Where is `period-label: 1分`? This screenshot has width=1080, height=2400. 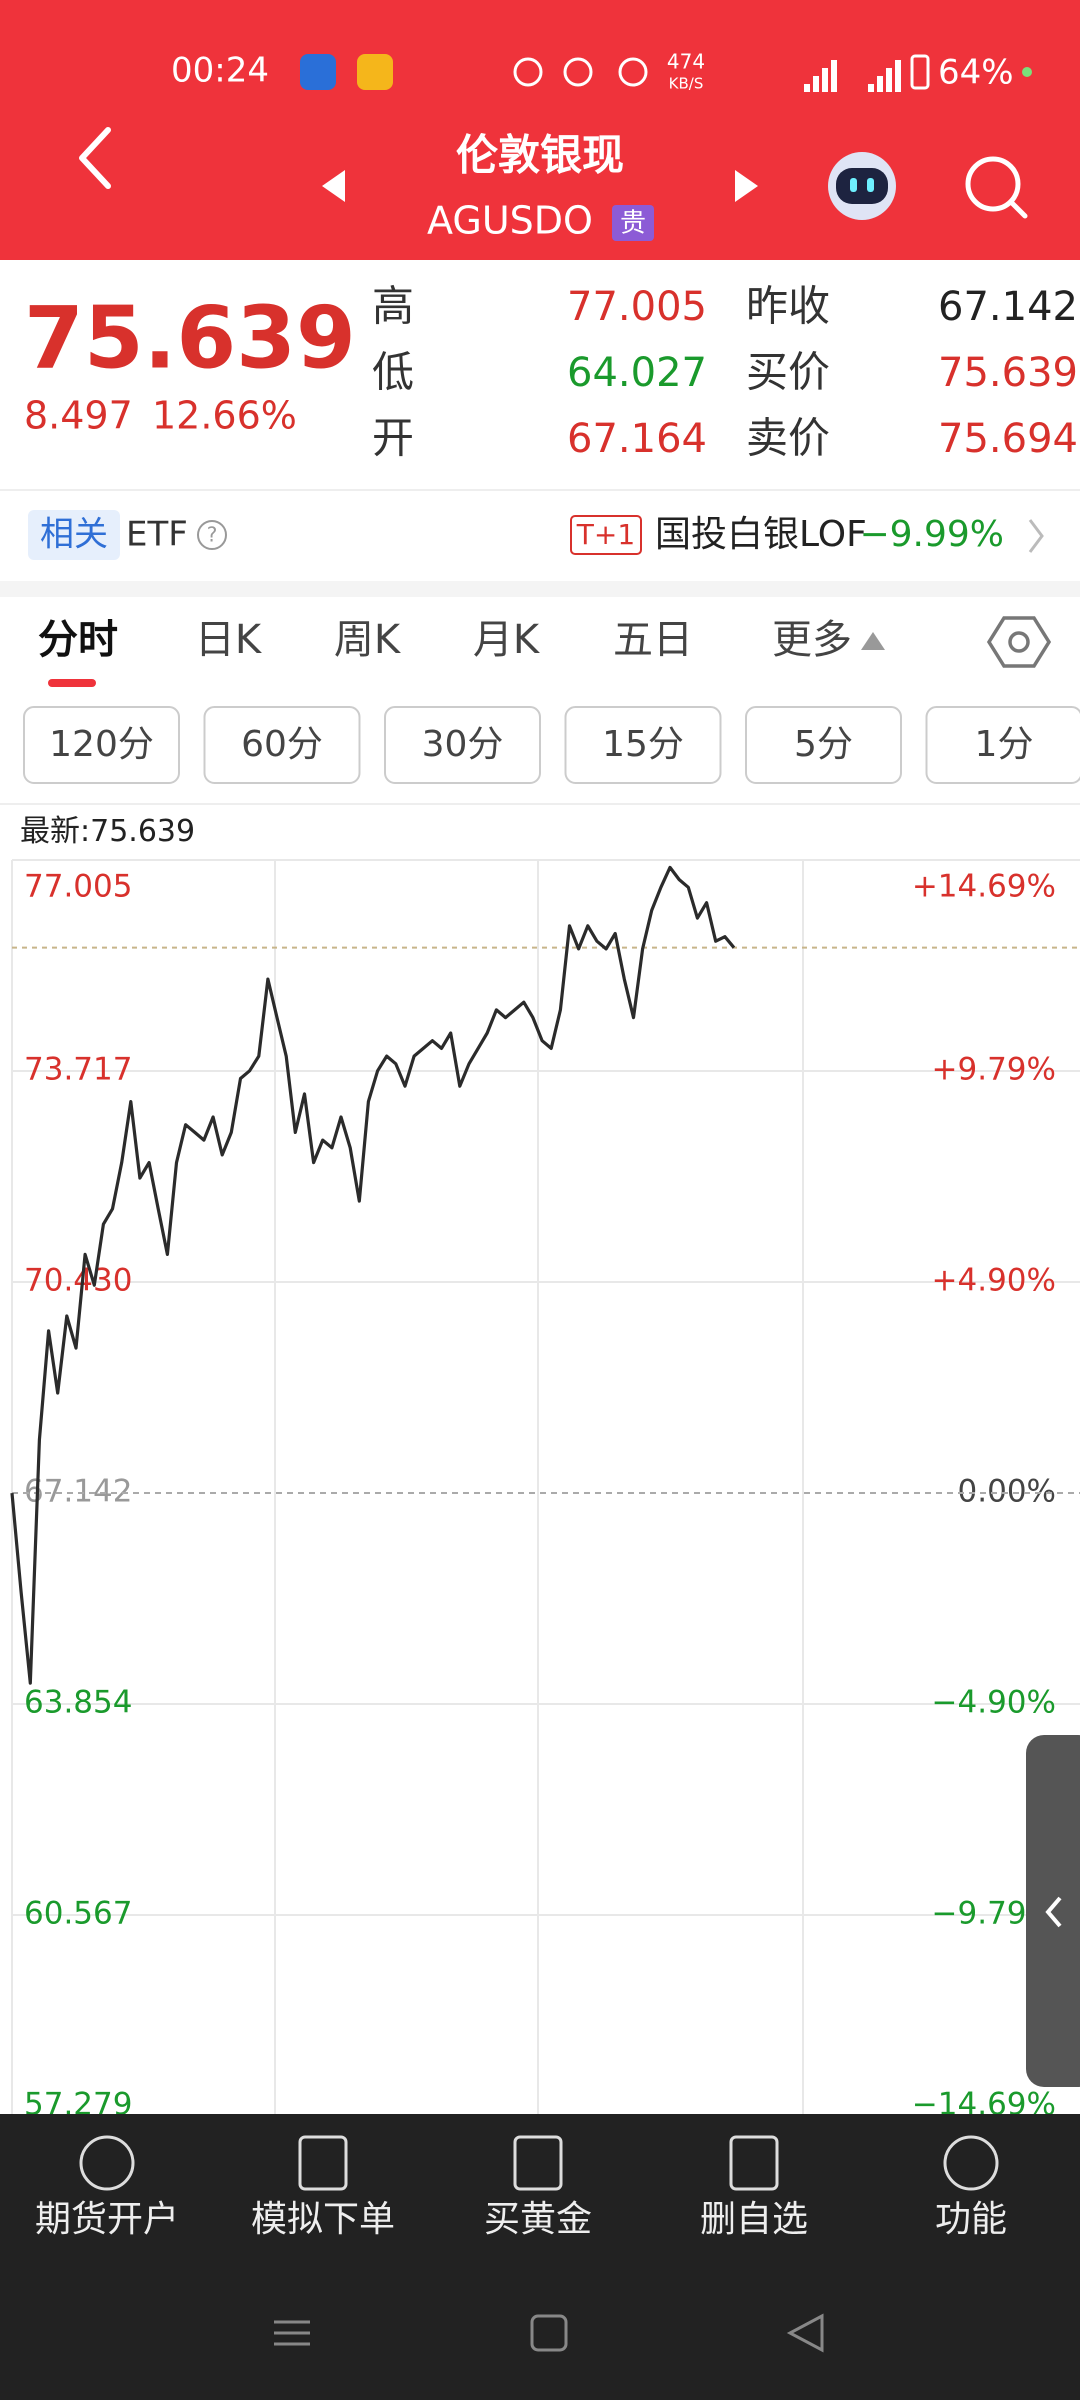
period-label: 1分 is located at coordinates (1004, 744).